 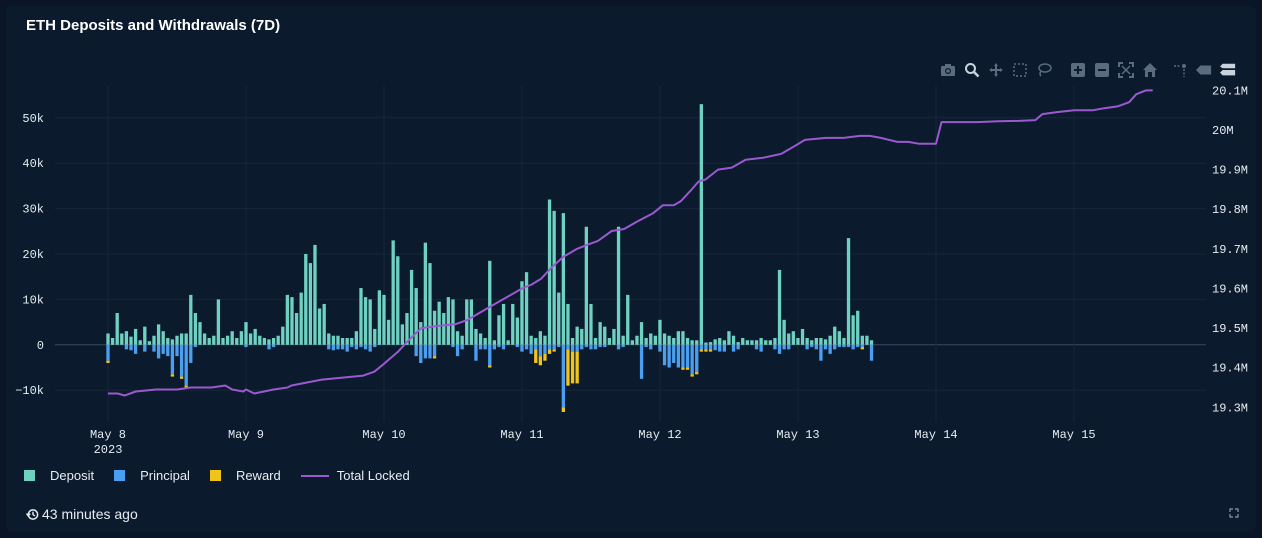 I want to click on y-left-tick-label: 30k, so click(x=33, y=210).